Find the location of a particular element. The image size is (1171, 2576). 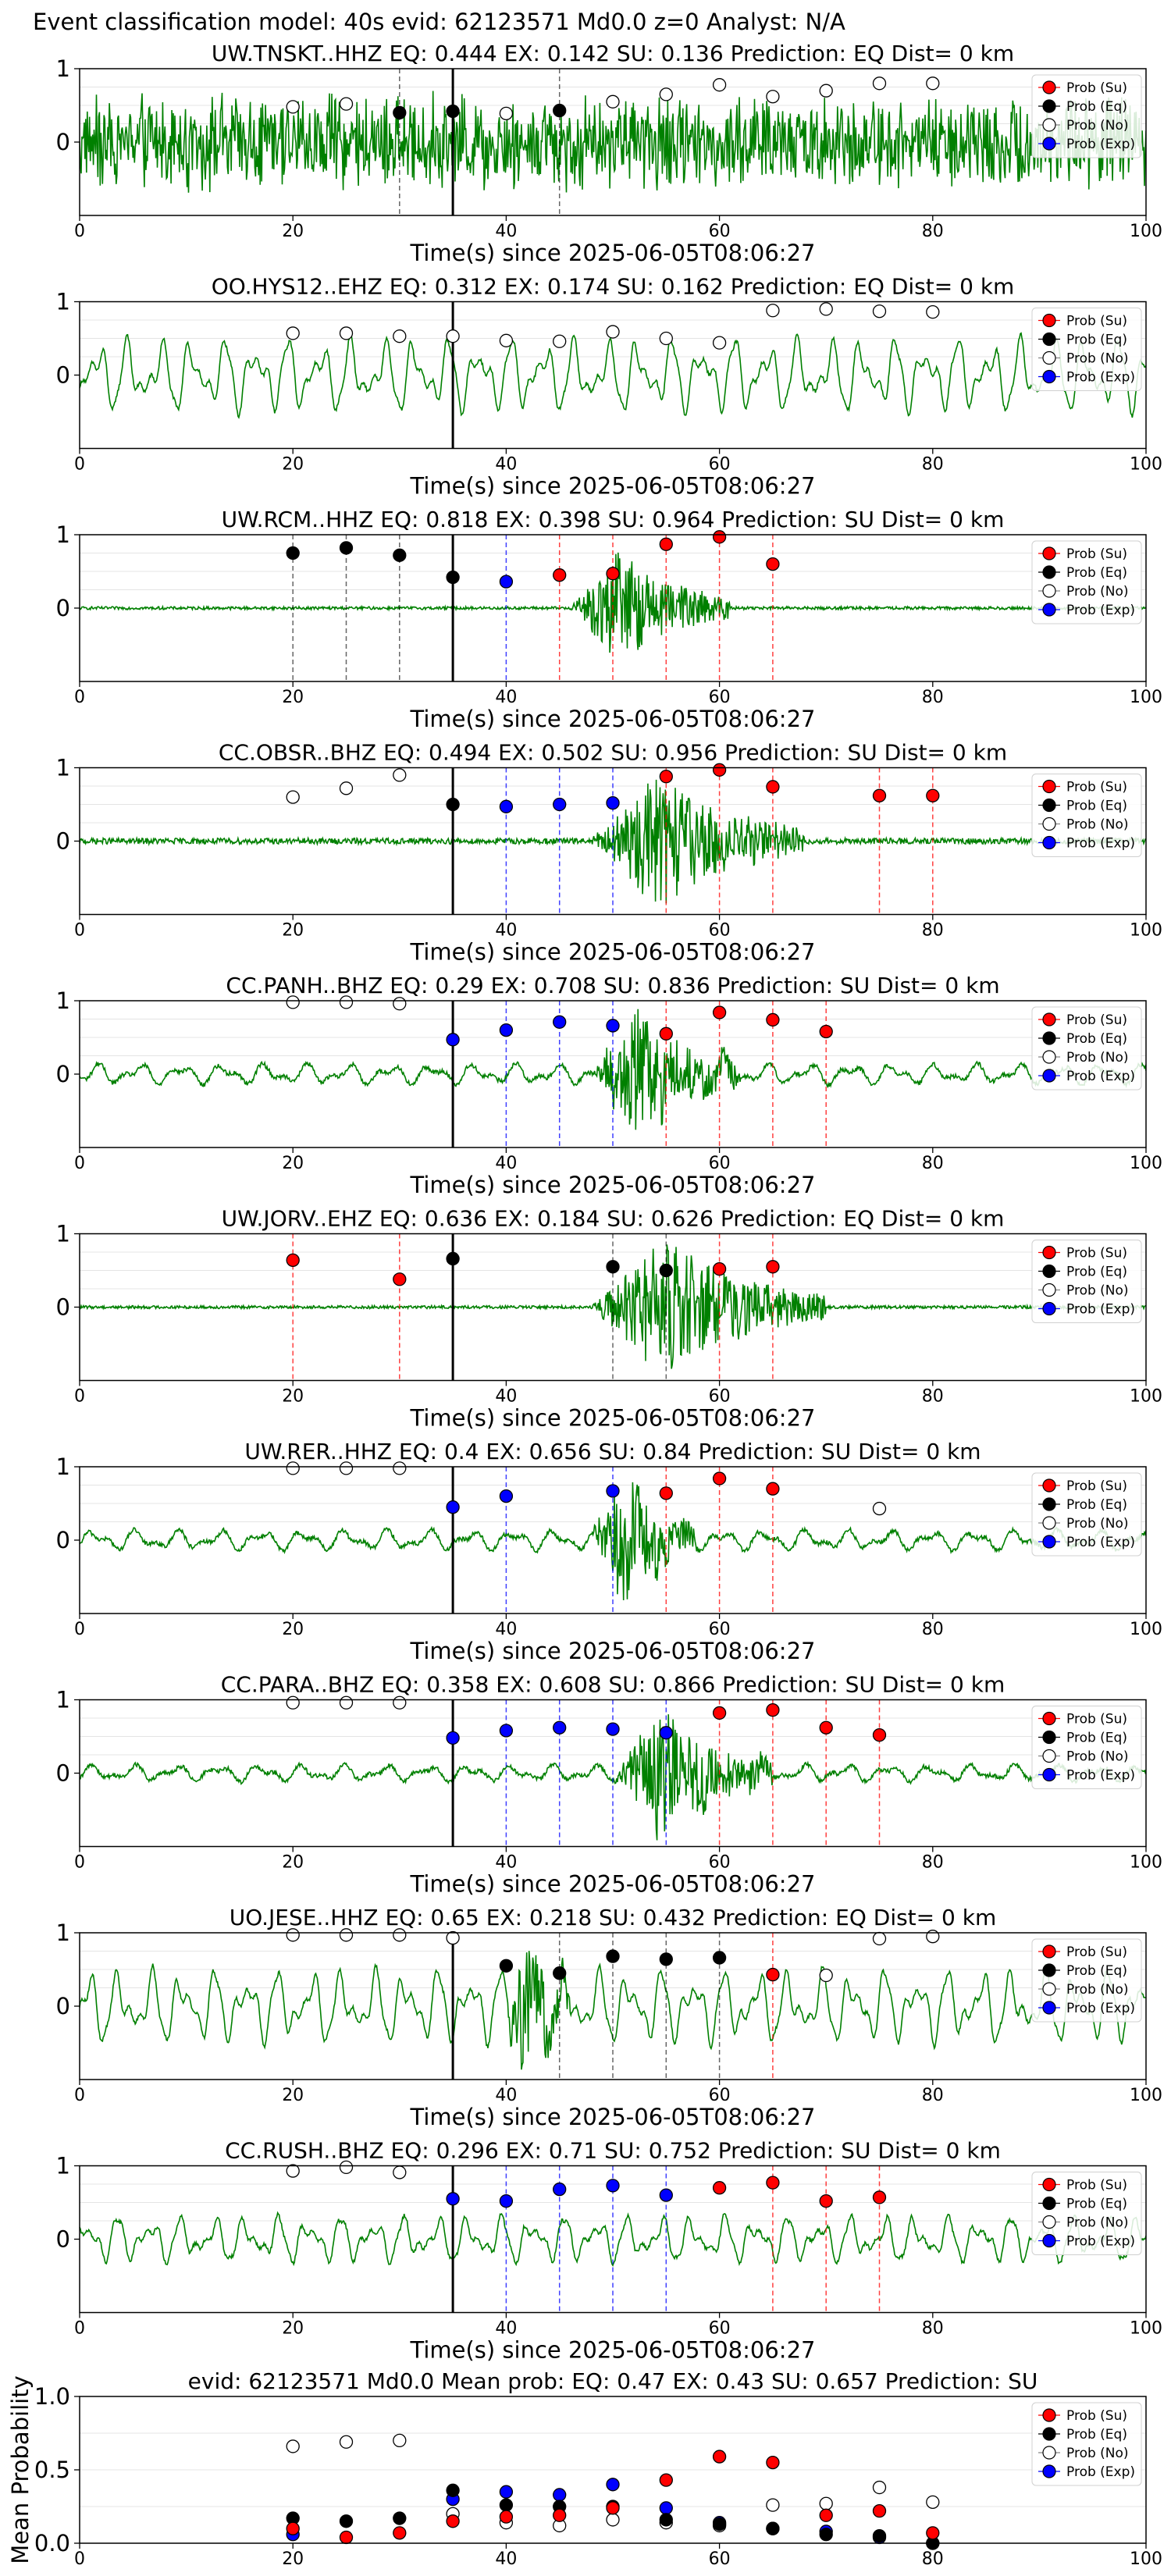

y-tick-label: 0.0 is located at coordinates (52, 2543).